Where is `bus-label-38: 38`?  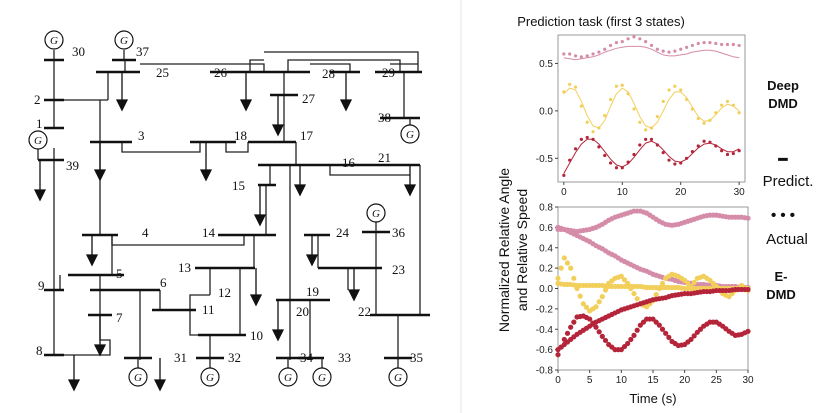
bus-label-38: 38 is located at coordinates (384, 117).